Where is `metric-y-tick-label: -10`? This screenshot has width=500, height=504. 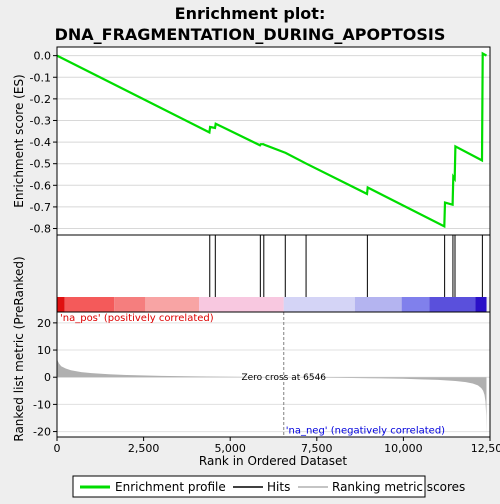 metric-y-tick-label: -10 is located at coordinates (42, 404).